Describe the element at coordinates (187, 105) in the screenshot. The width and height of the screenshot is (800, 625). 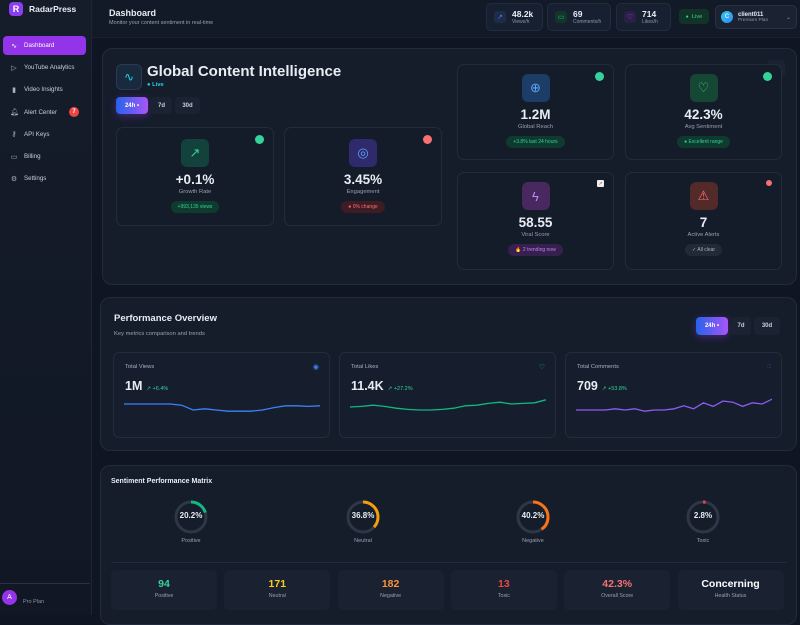
I see `tab-30d: 30d` at that location.